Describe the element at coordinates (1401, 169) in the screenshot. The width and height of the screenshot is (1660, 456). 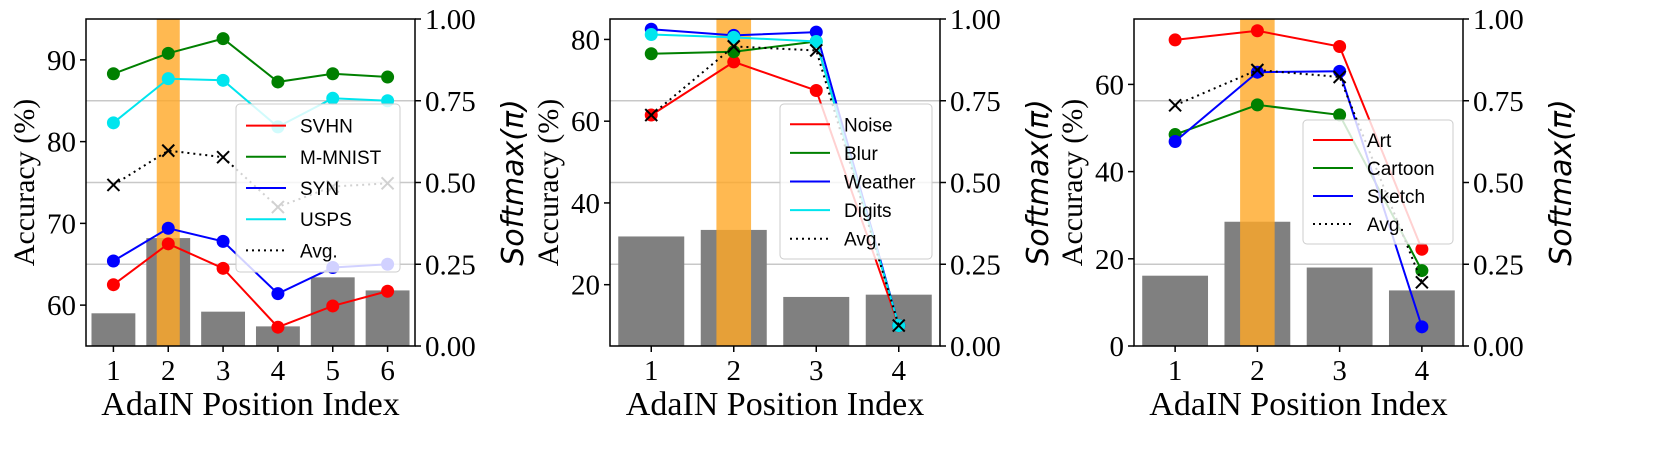
I see `legend-label: Cartoon` at that location.